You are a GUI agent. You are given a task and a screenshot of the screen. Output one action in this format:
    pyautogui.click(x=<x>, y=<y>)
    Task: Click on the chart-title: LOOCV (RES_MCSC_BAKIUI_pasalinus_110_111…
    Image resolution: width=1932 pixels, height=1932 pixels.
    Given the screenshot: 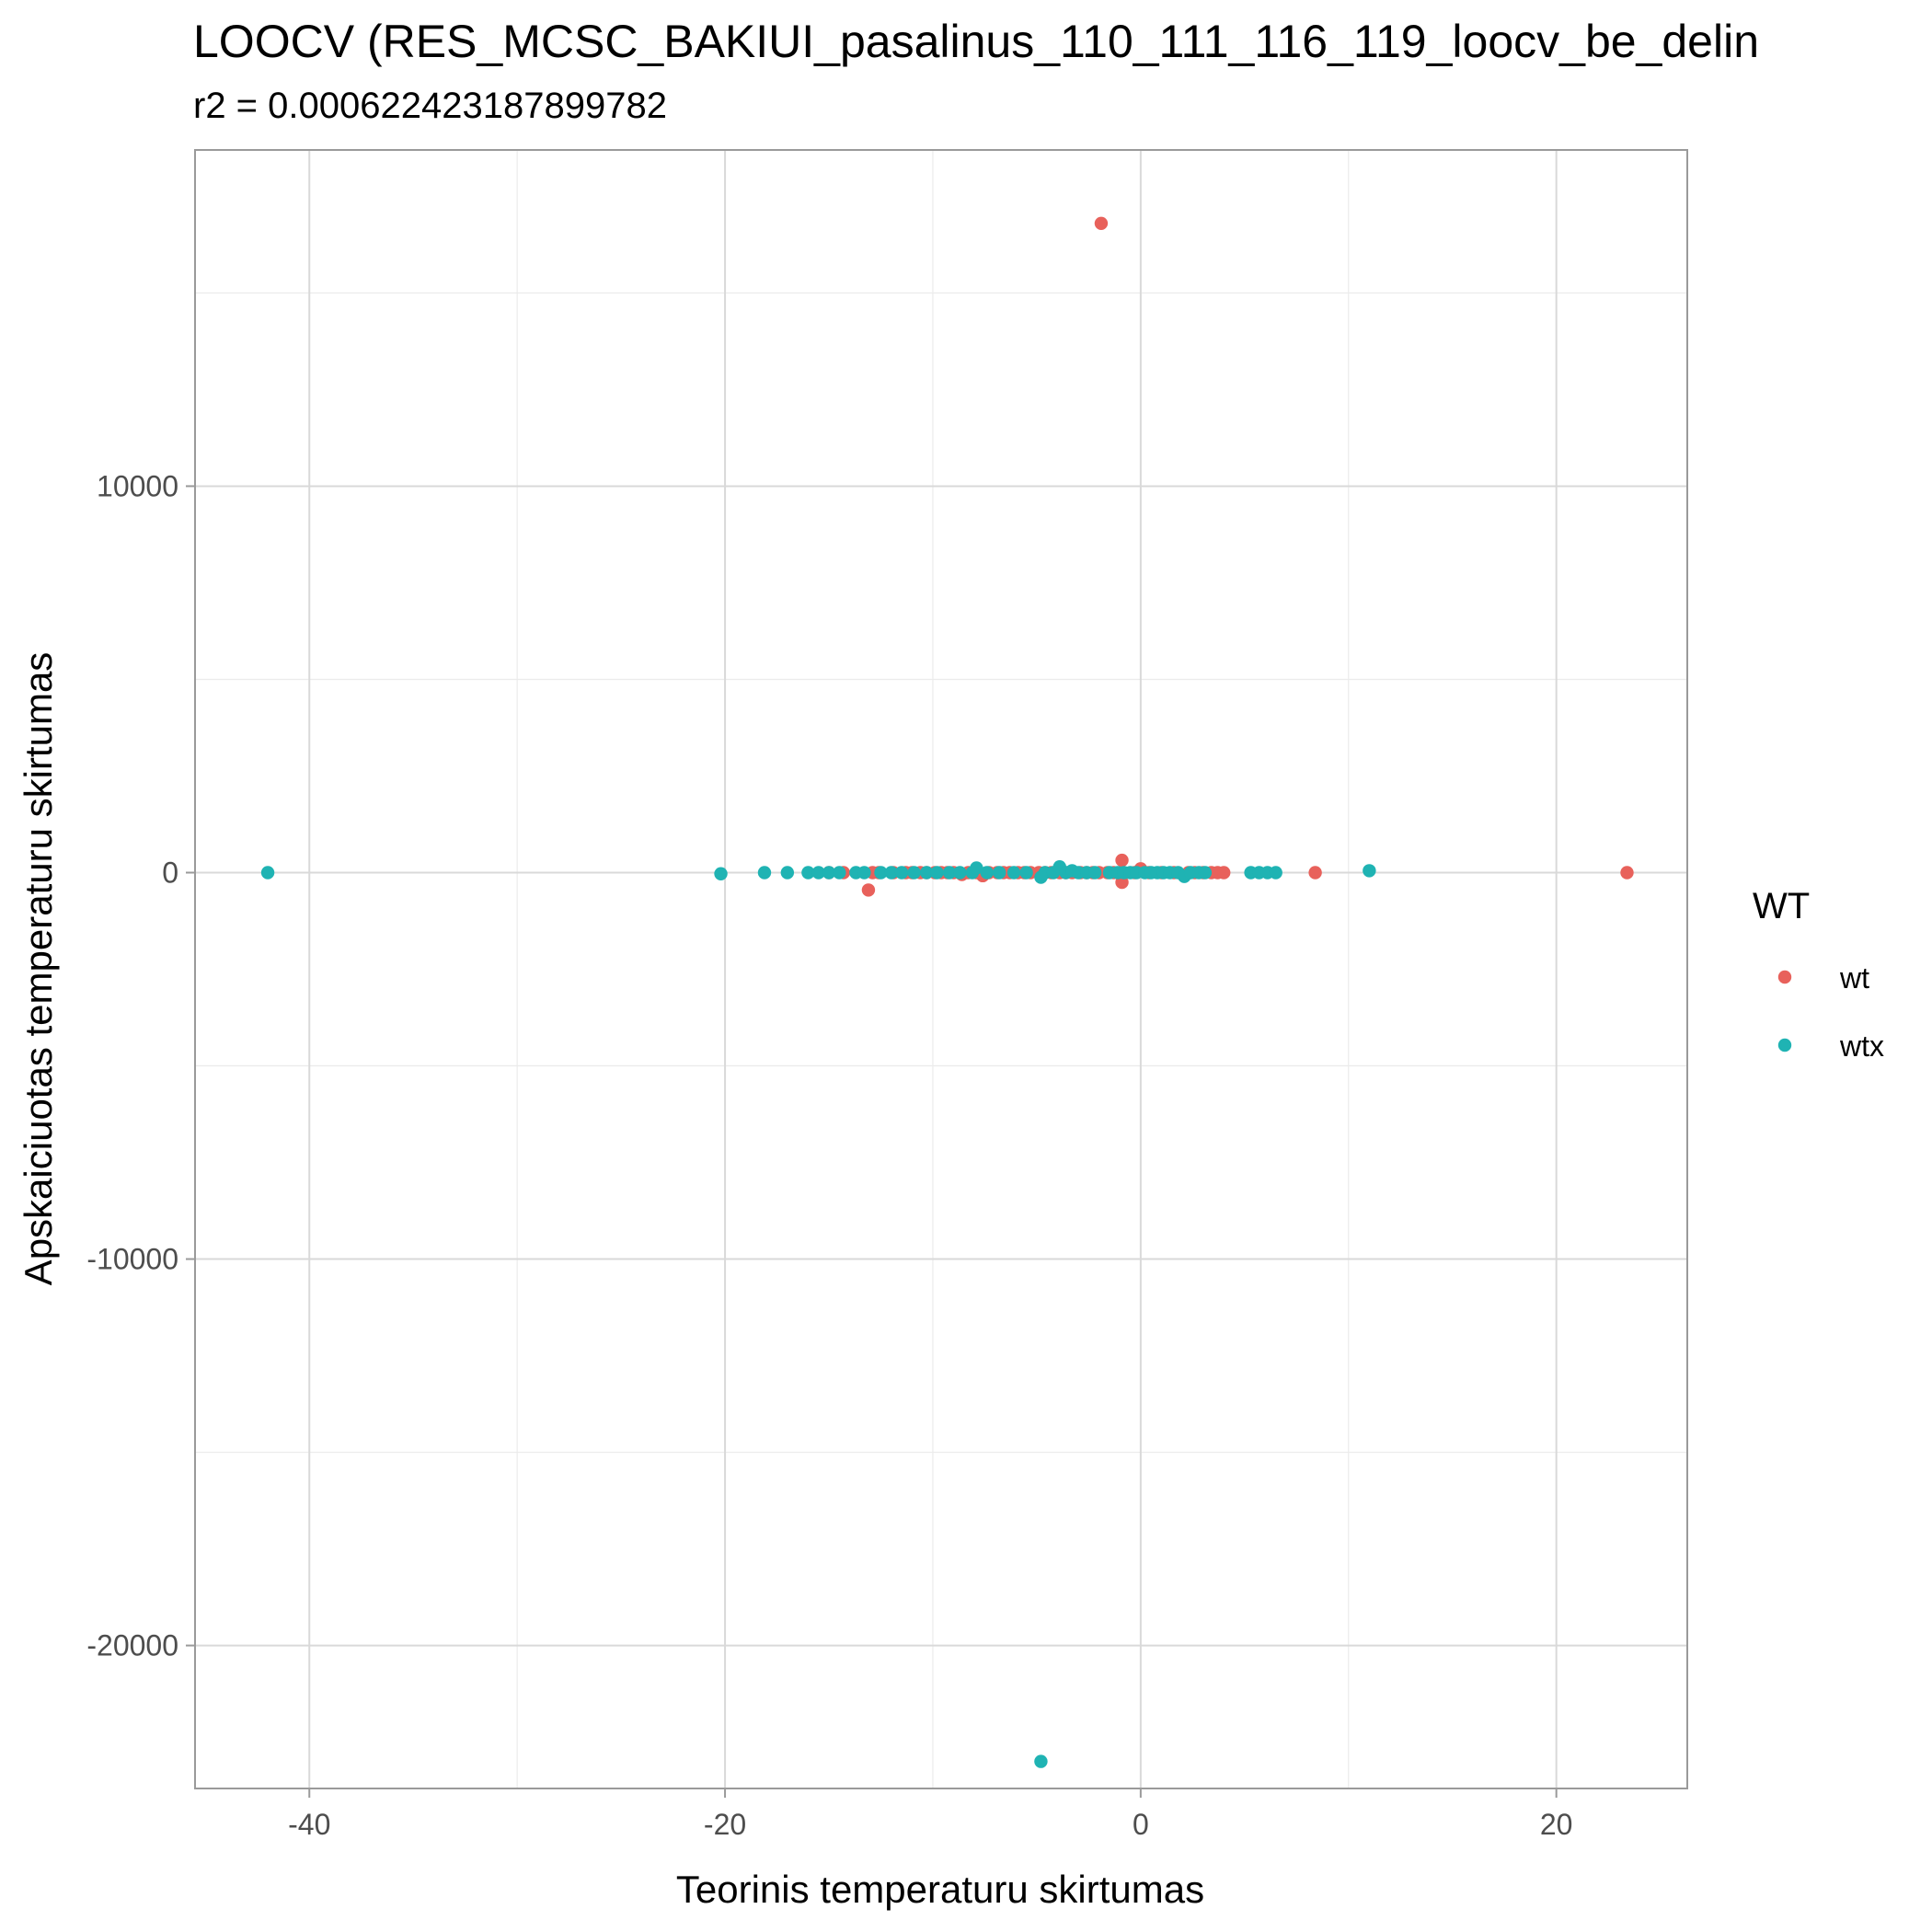 What is the action you would take?
    pyautogui.click(x=976, y=41)
    